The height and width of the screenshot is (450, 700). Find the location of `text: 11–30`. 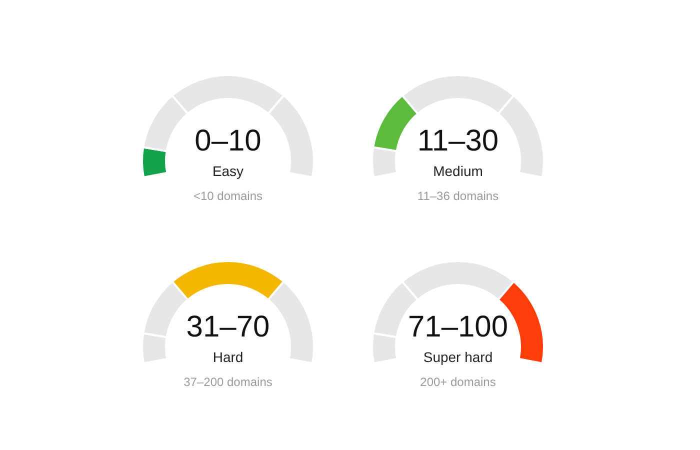

text: 11–30 is located at coordinates (458, 141).